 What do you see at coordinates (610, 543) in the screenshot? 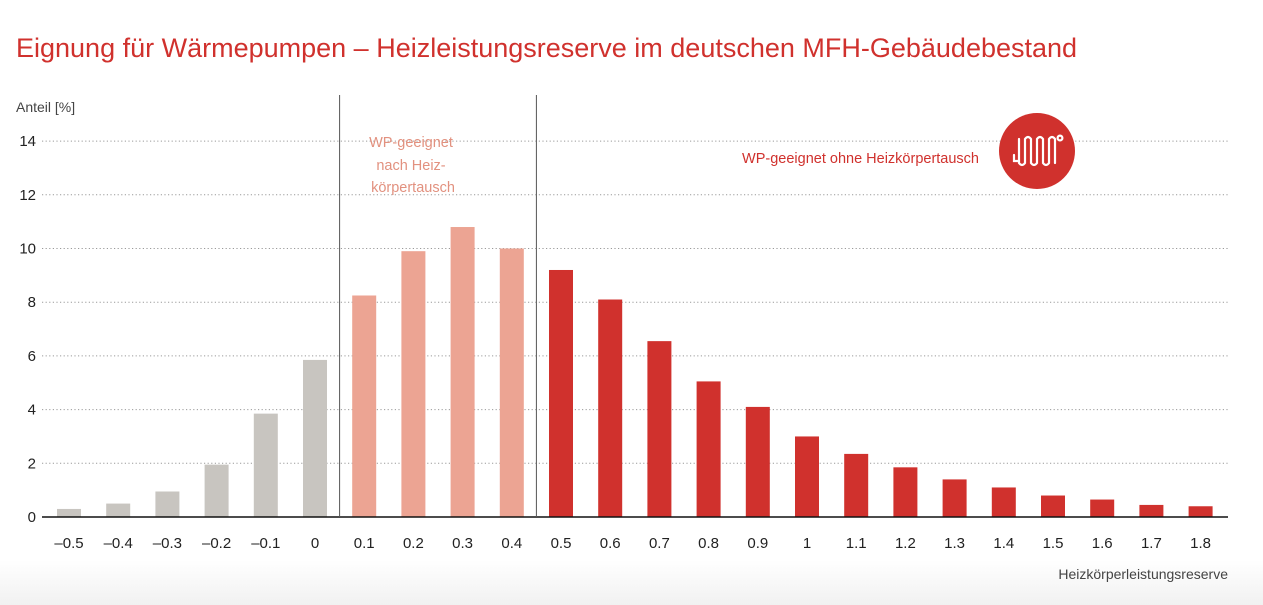
I see `x-tick-label: 0.6` at bounding box center [610, 543].